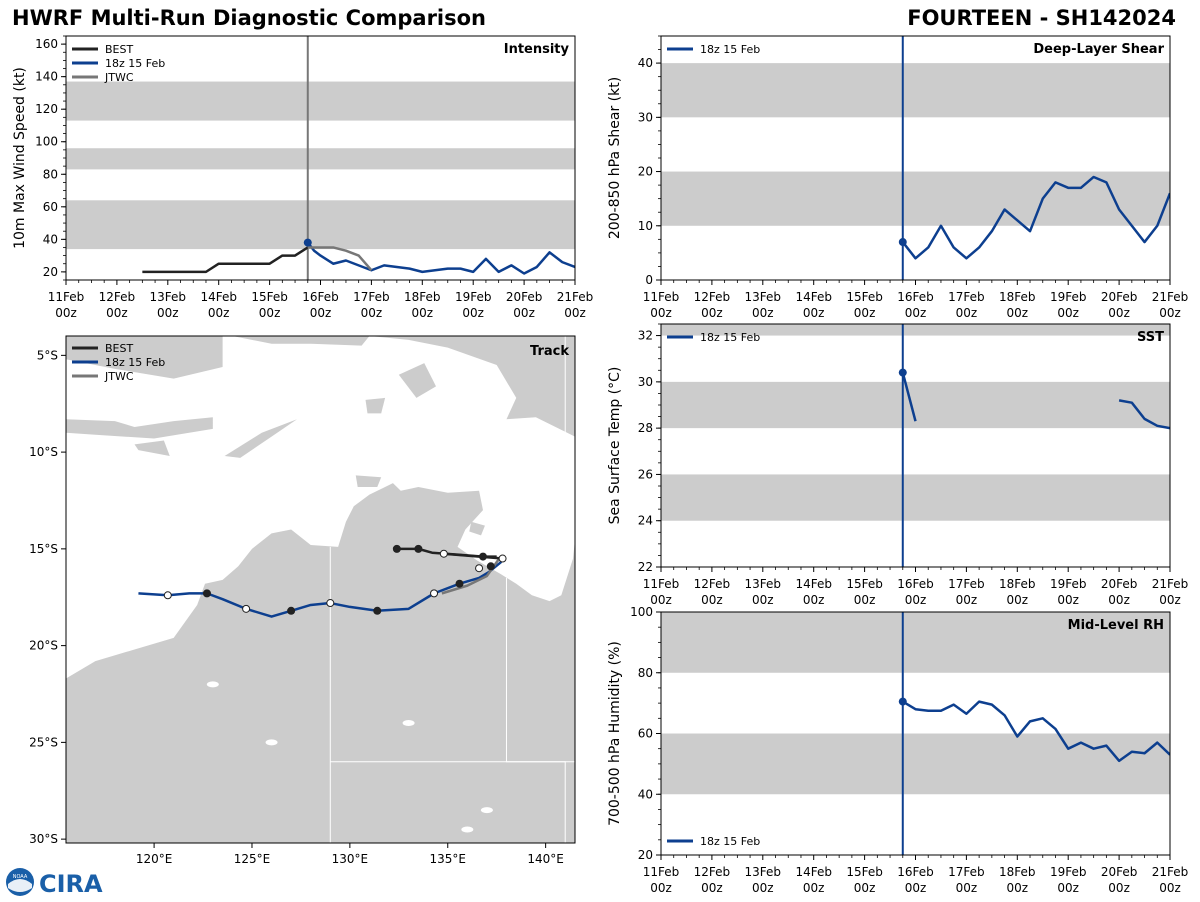 The image size is (1200, 902). Describe the element at coordinates (307, 242) in the screenshot. I see `intensity-init-marker` at that location.